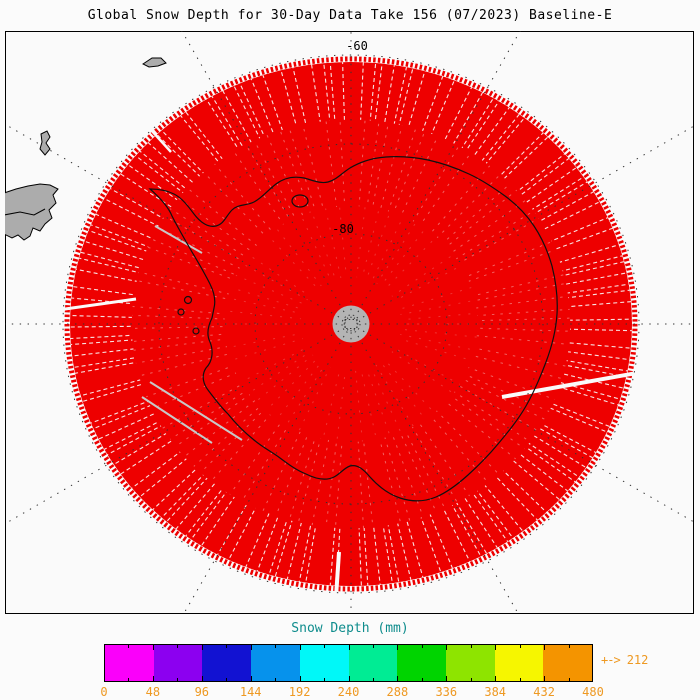  I want to click on colorbar-tick-label: 384, so click(495, 692).